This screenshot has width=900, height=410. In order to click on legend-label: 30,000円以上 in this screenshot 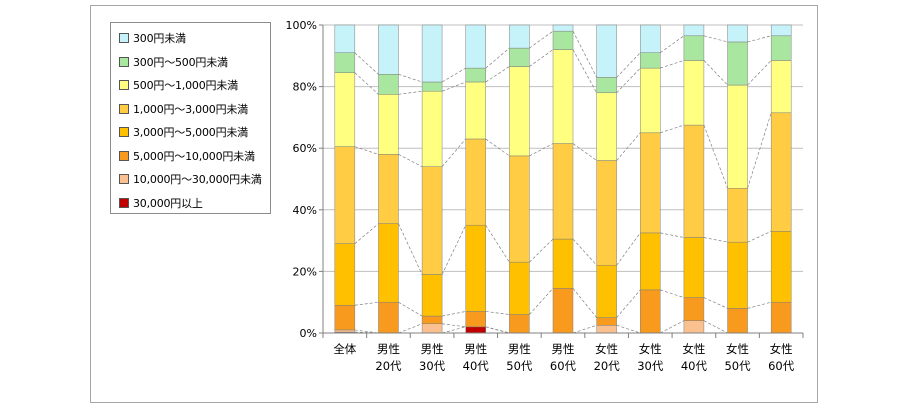, I will do `click(168, 203)`.